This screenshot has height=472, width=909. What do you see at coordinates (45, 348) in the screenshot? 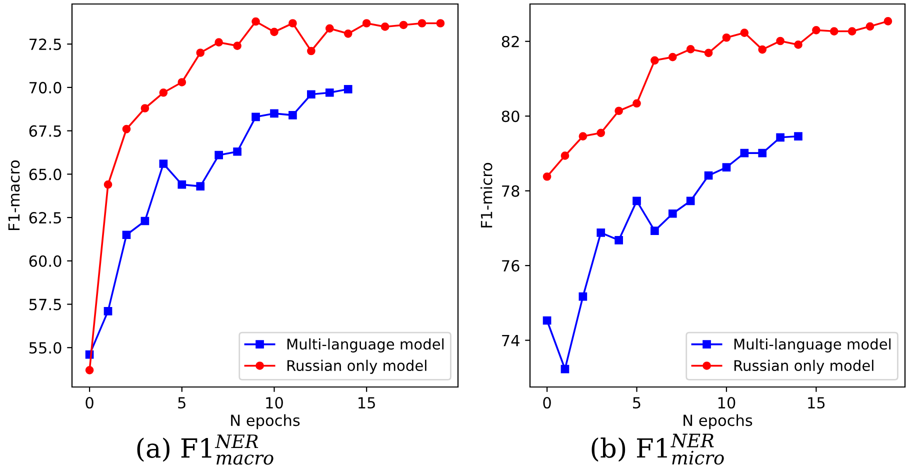
I see `y-tick-label: 55.0` at bounding box center [45, 348].